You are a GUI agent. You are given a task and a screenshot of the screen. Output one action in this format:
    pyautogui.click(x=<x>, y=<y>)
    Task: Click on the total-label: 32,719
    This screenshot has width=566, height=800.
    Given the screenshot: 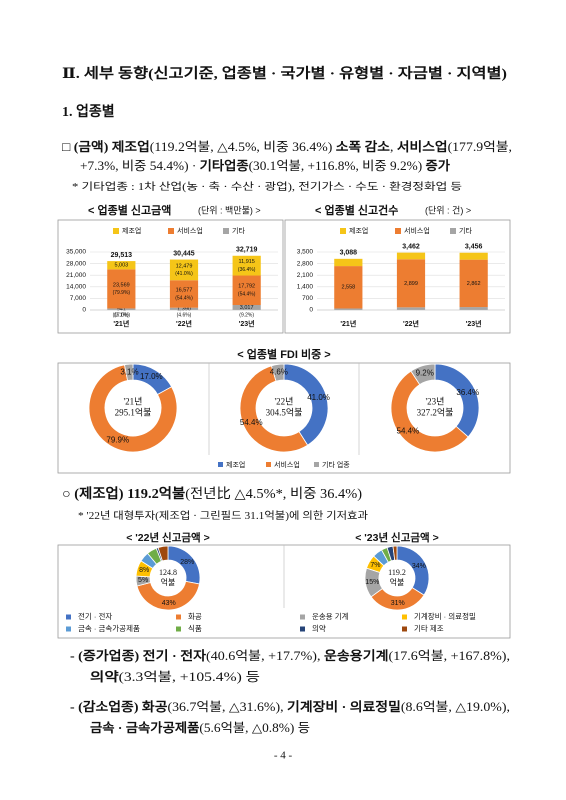 What is the action you would take?
    pyautogui.click(x=247, y=250)
    